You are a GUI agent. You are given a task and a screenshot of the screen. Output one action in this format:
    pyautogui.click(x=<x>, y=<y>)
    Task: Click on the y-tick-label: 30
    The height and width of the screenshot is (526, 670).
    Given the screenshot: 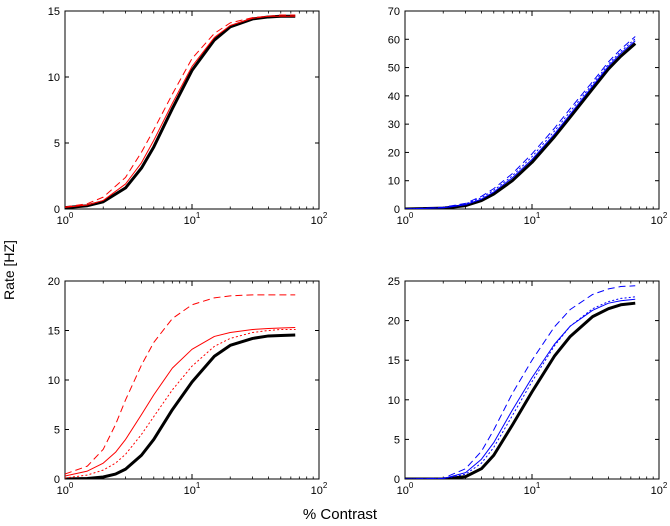 What is the action you would take?
    pyautogui.click(x=394, y=125)
    